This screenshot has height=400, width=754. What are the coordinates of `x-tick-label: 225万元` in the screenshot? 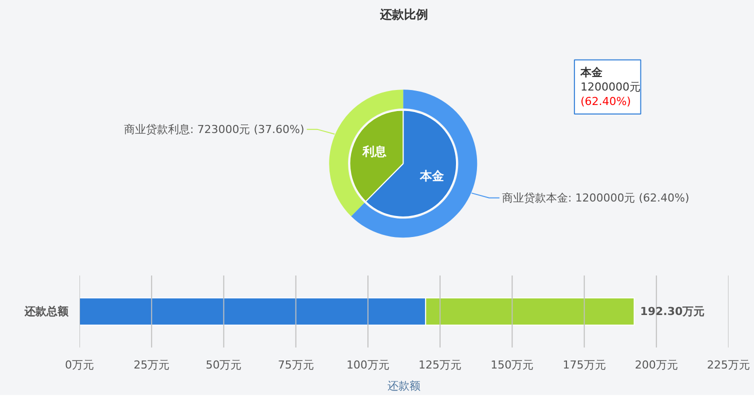 It's located at (728, 365).